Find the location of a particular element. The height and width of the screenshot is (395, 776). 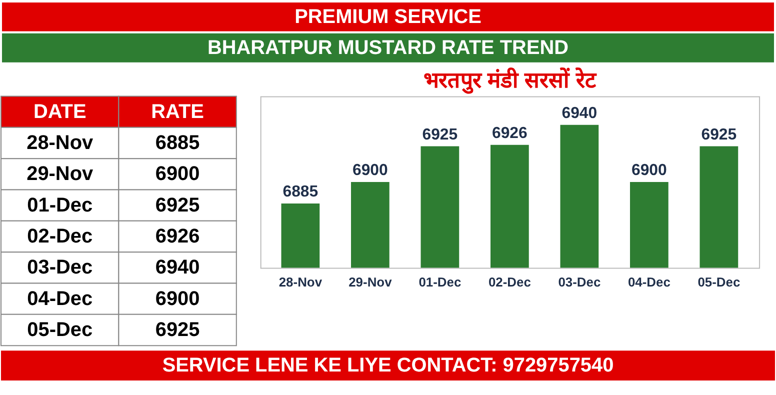

x-tick-label: 01-Dec is located at coordinates (440, 282).